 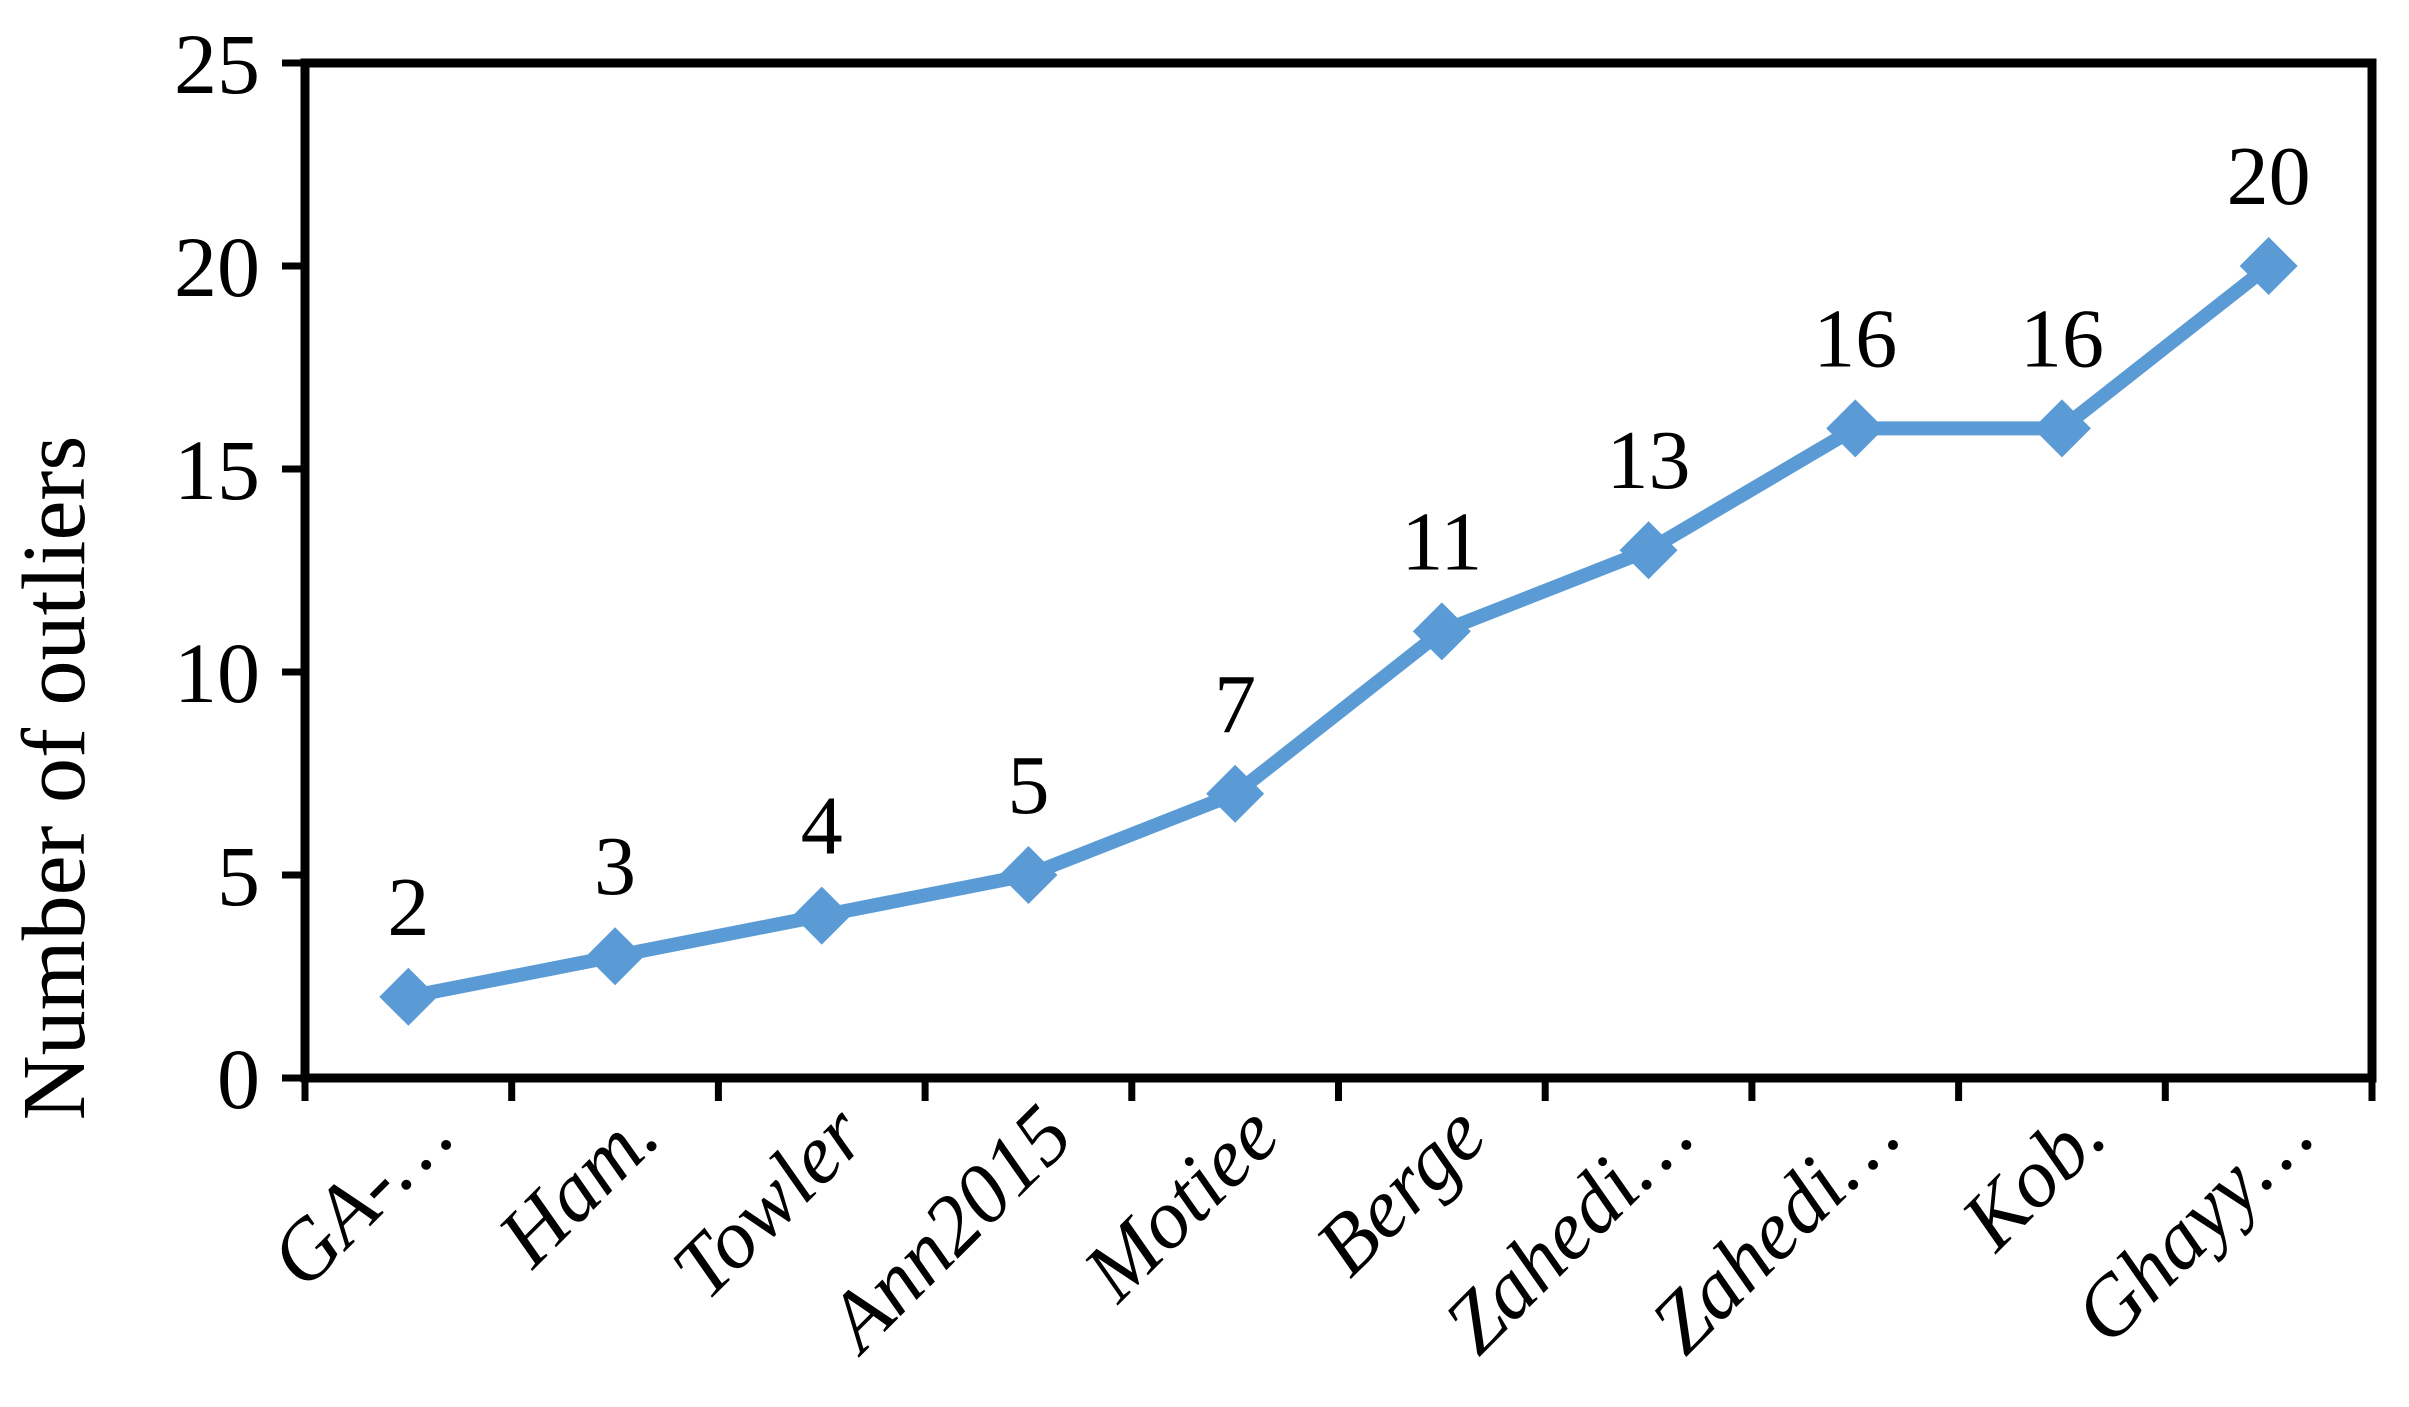 What do you see at coordinates (408, 907) in the screenshot?
I see `data-label: 2` at bounding box center [408, 907].